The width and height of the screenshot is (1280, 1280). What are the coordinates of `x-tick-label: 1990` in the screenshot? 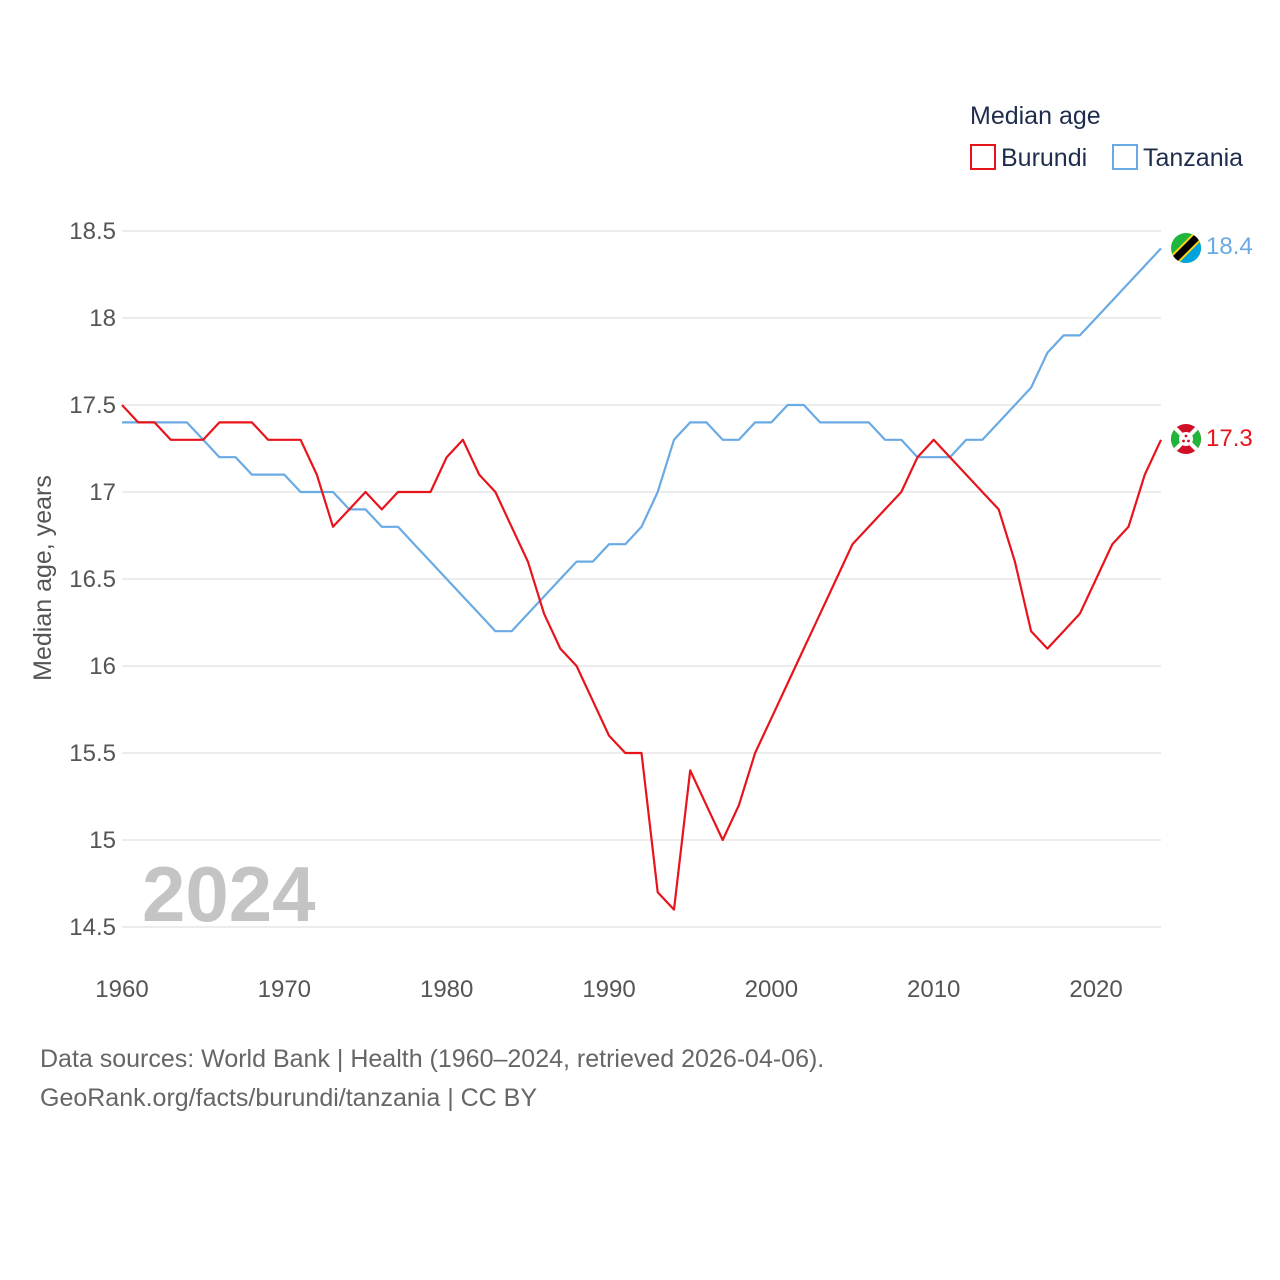 It's located at (608, 989).